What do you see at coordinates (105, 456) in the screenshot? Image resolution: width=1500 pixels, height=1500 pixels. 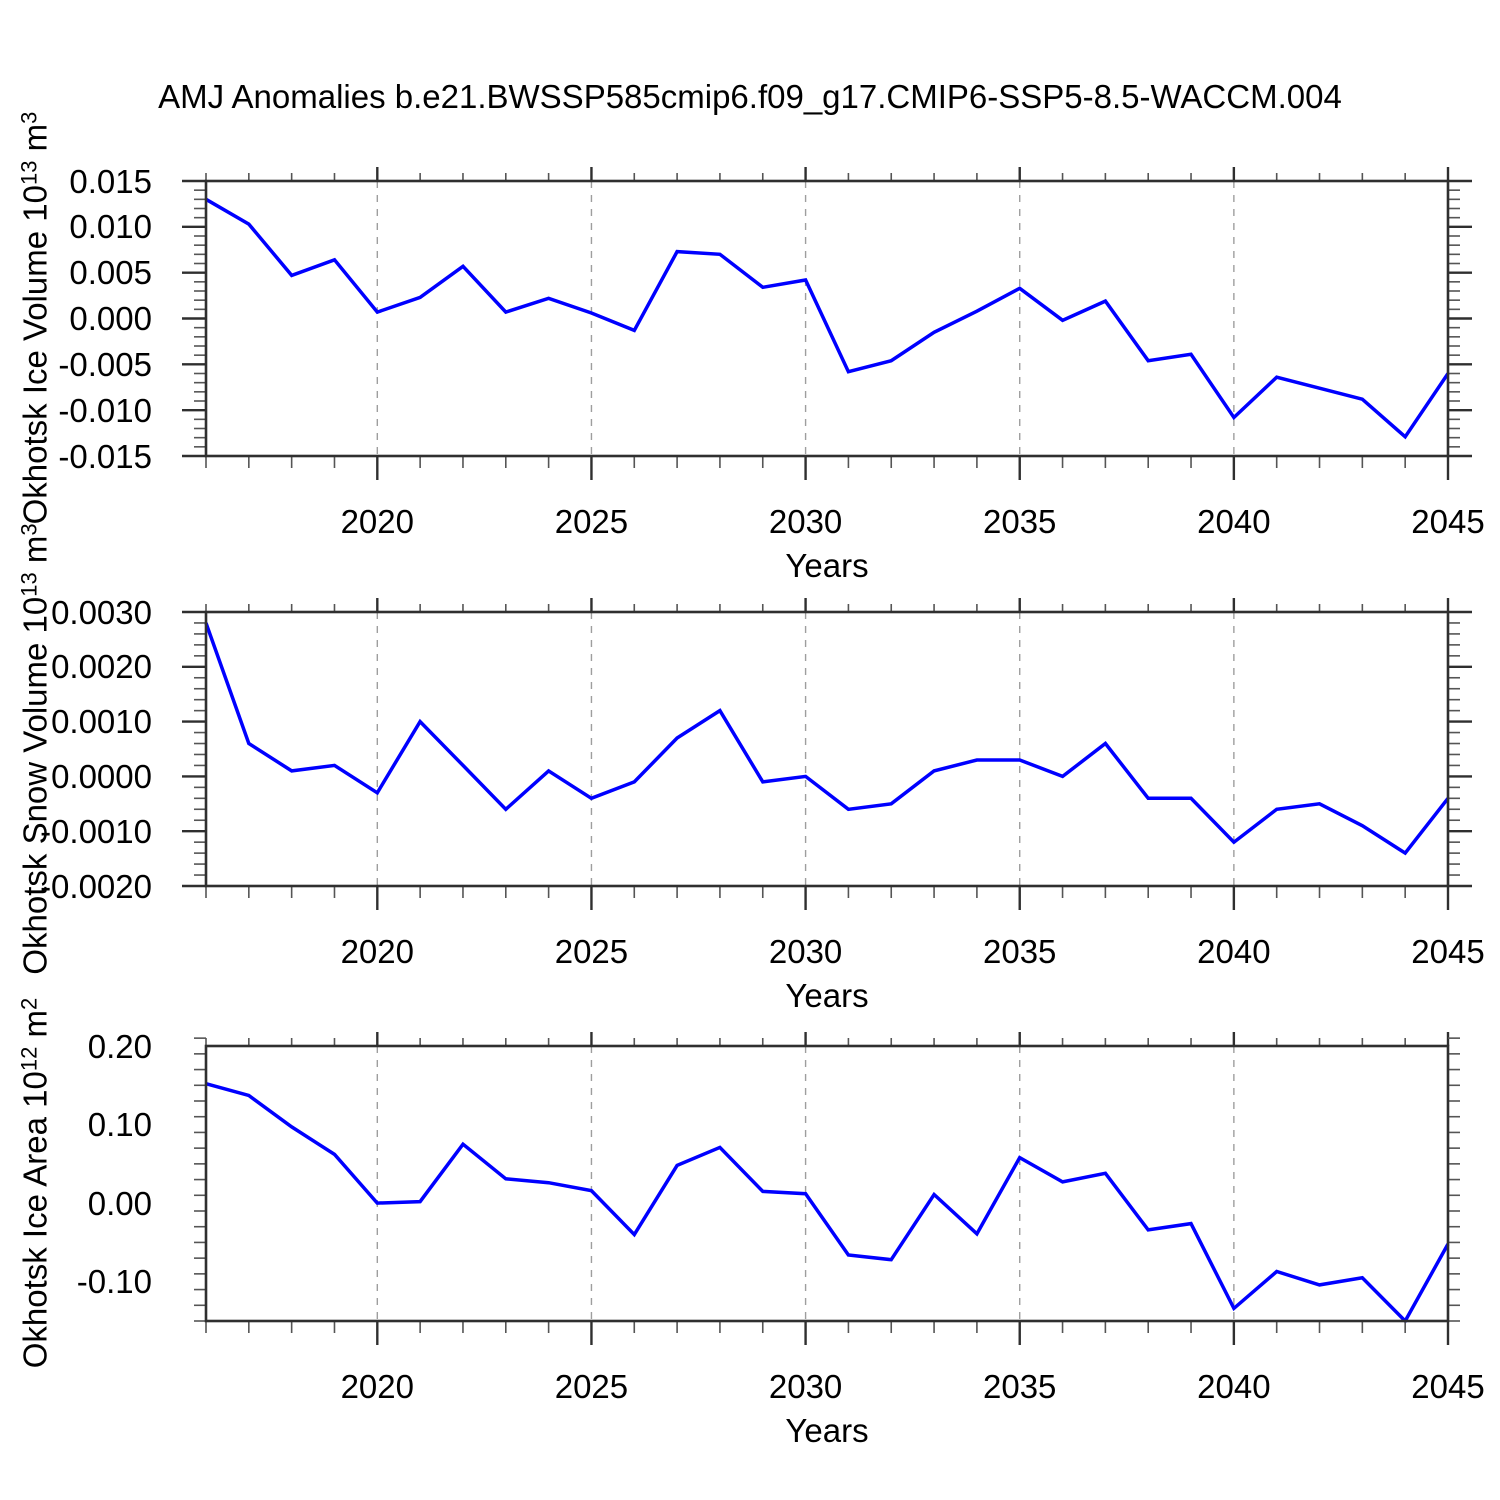 I see `y-tick-label: -0.015` at bounding box center [105, 456].